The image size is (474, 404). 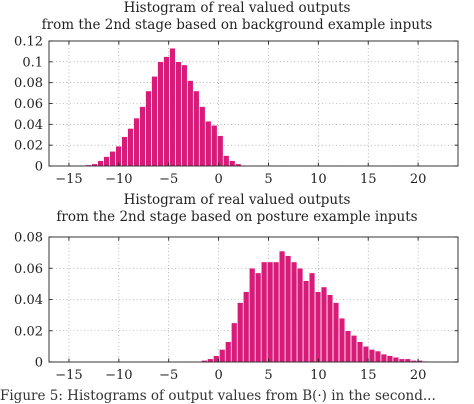 I want to click on chart-1-title-line-1: Histogram of real valued outputs, so click(x=237, y=8).